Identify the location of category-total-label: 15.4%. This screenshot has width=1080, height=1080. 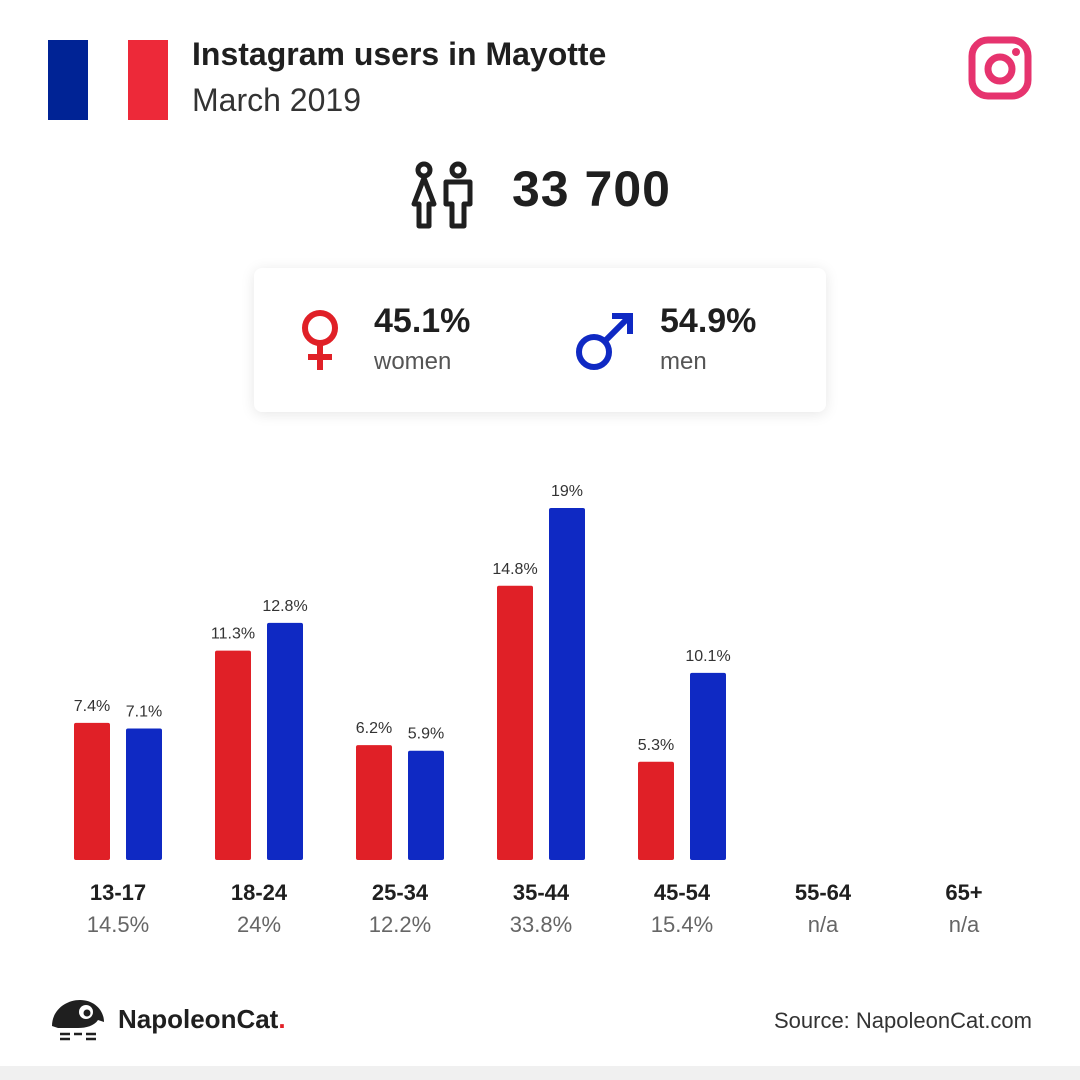
(682, 924).